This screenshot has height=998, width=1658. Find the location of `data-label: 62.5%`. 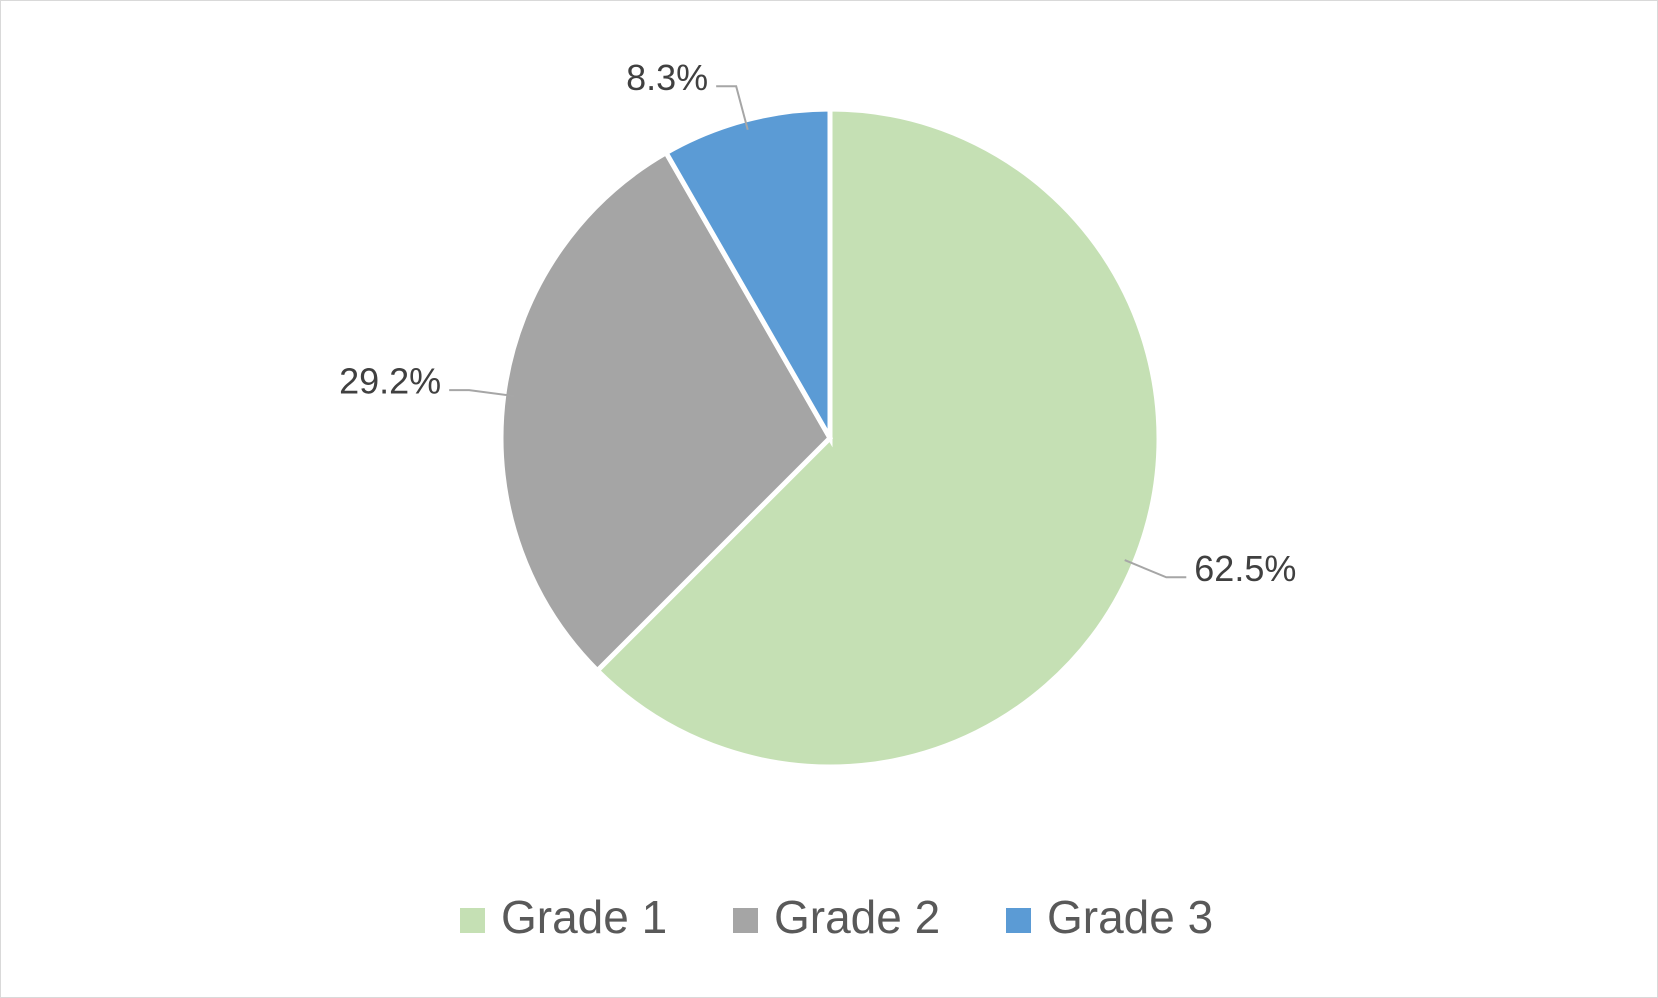

data-label: 62.5% is located at coordinates (1245, 568).